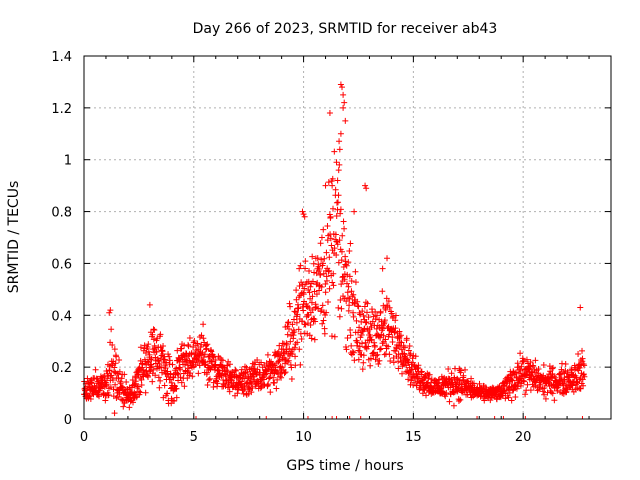  What do you see at coordinates (61, 239) in the screenshot?
I see `y-axis-tick-labels: 0 0.2 0.4 0.6 0.8 1 1.2 1.4` at bounding box center [61, 239].